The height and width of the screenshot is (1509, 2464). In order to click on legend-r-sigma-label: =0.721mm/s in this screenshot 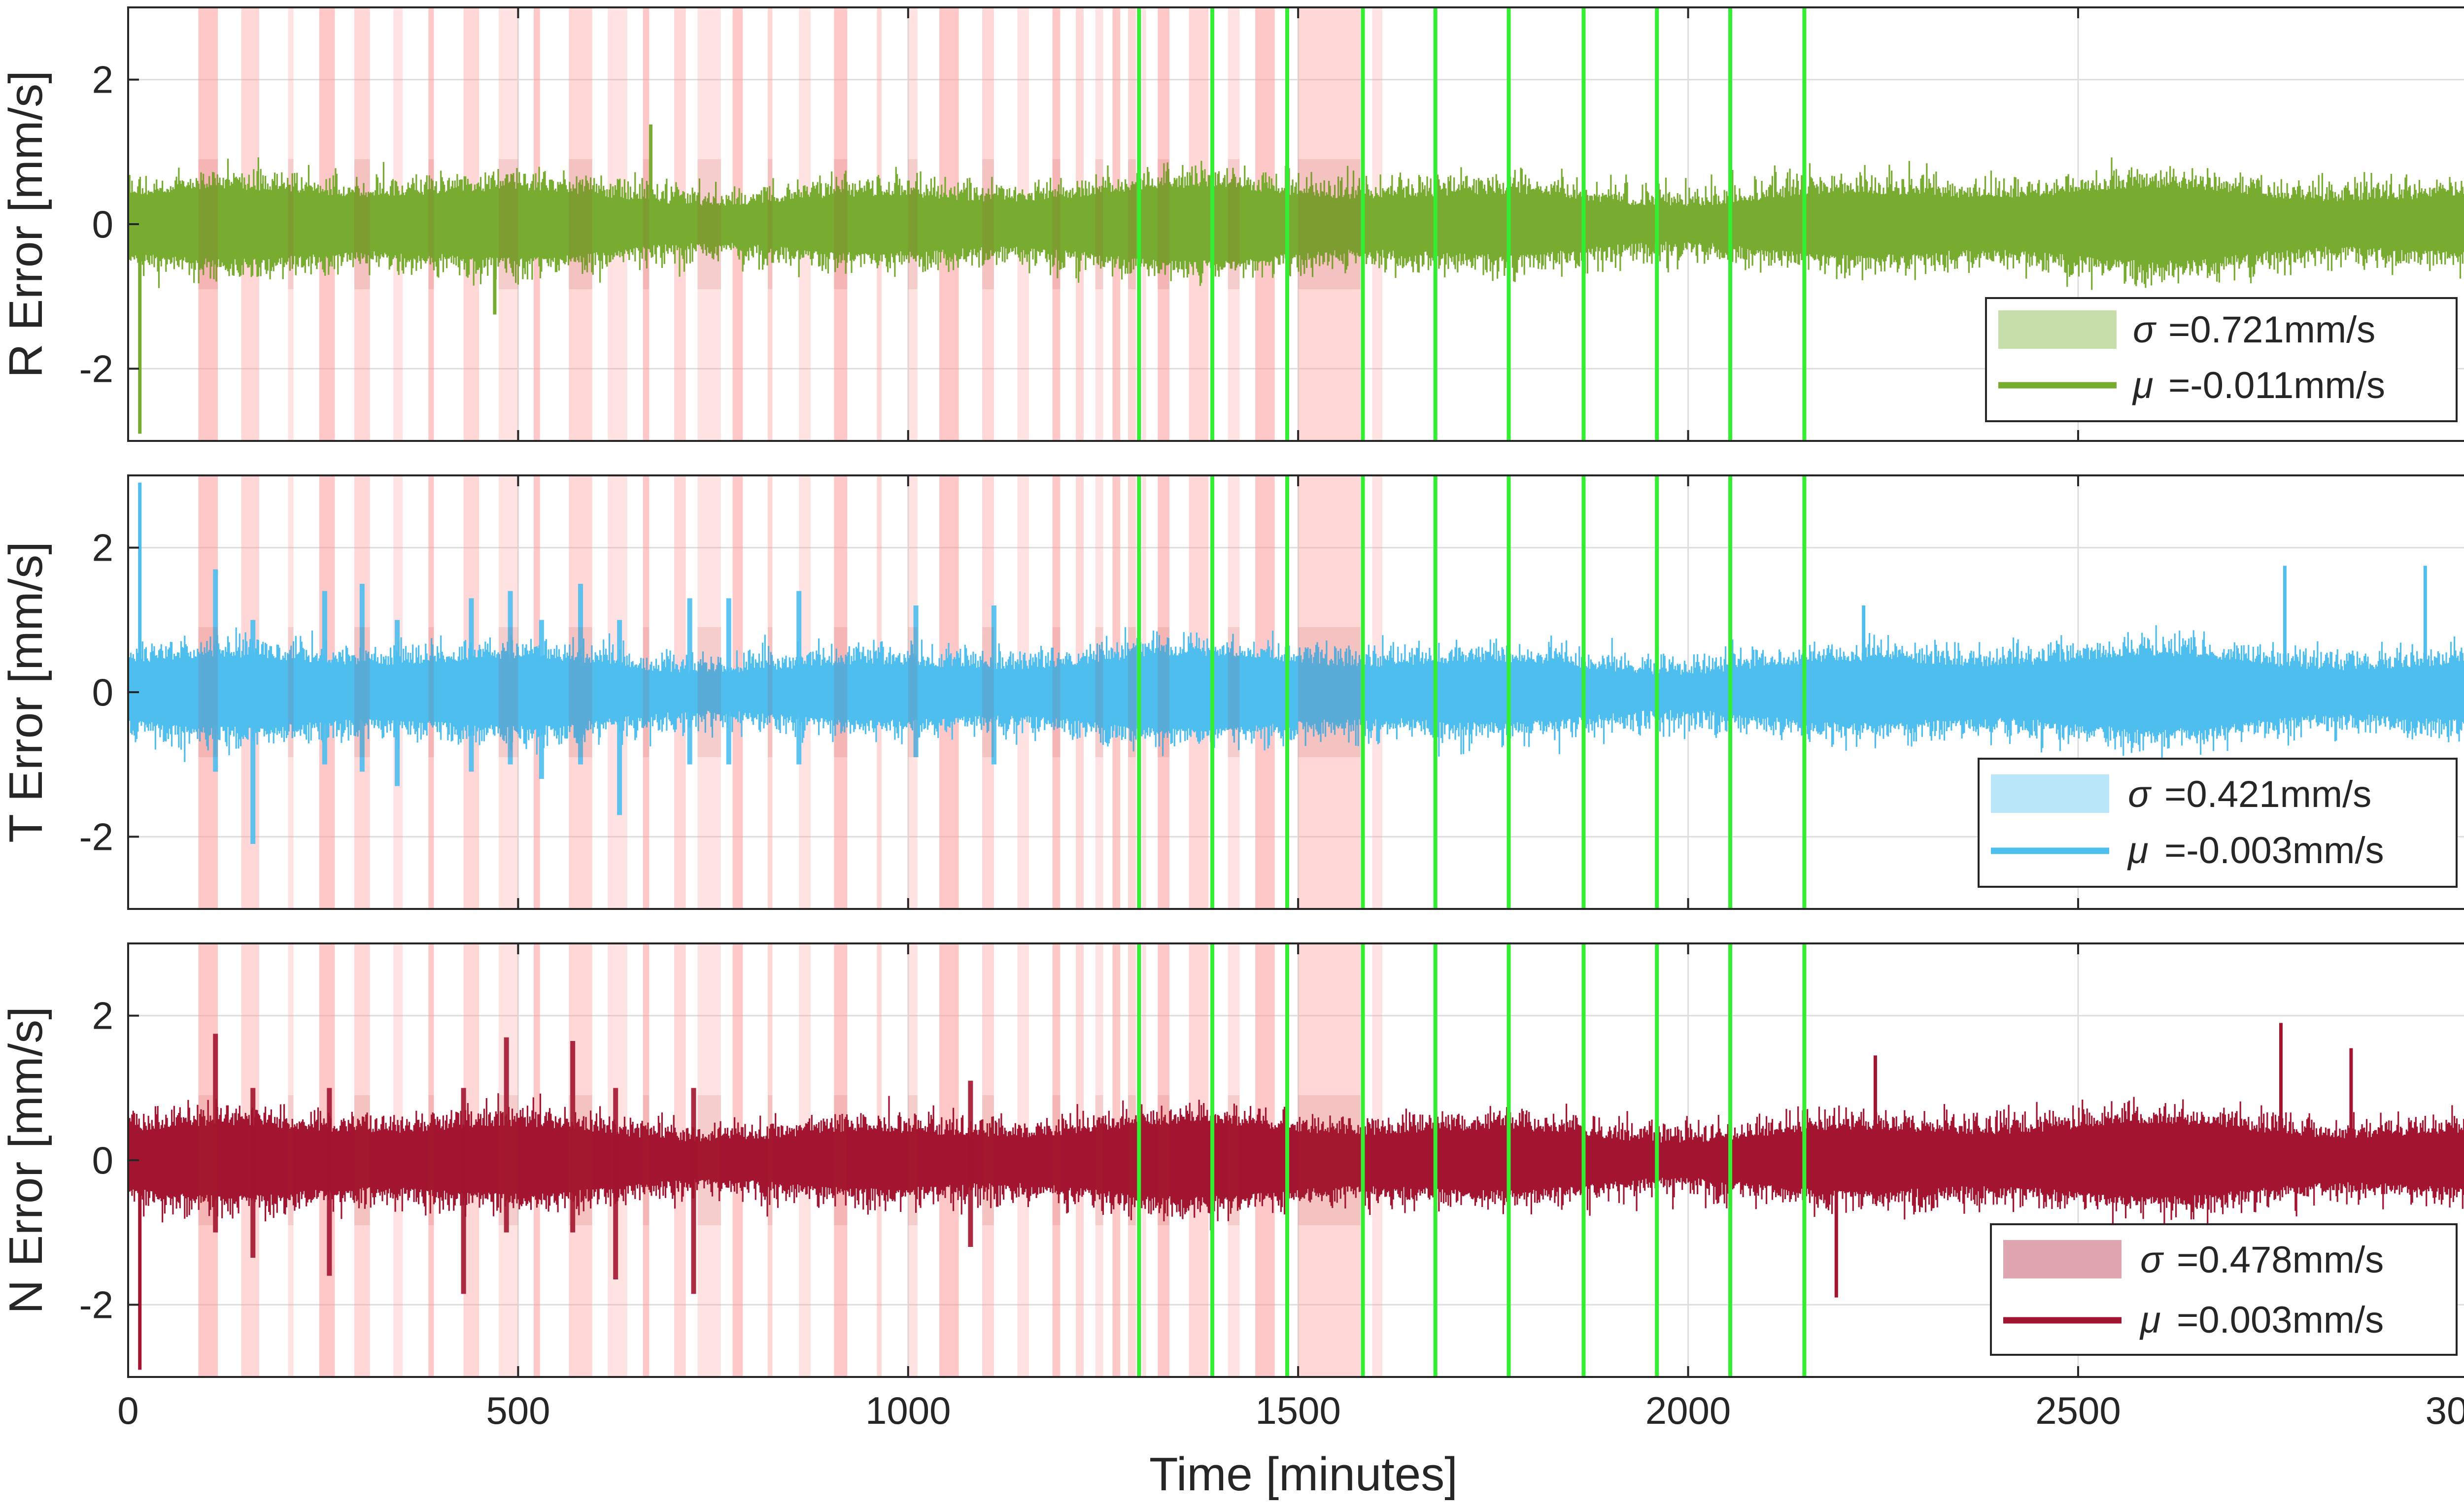, I will do `click(2271, 330)`.